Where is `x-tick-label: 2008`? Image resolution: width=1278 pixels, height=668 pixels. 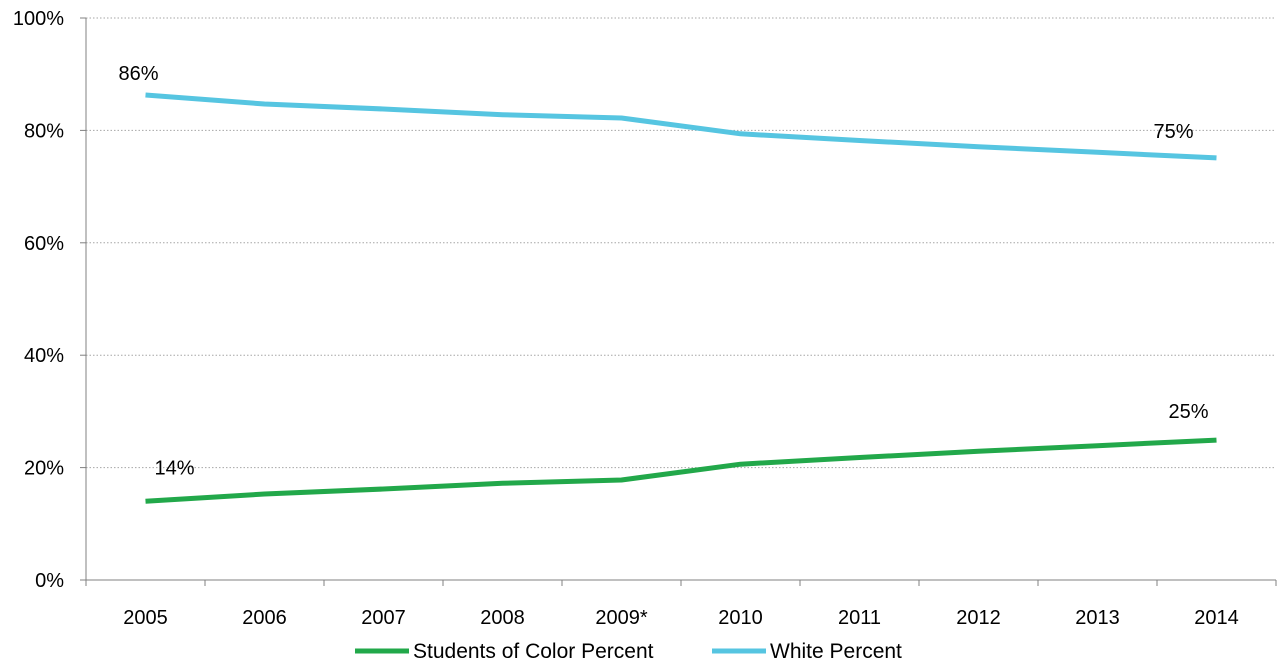
x-tick-label: 2008 is located at coordinates (502, 618).